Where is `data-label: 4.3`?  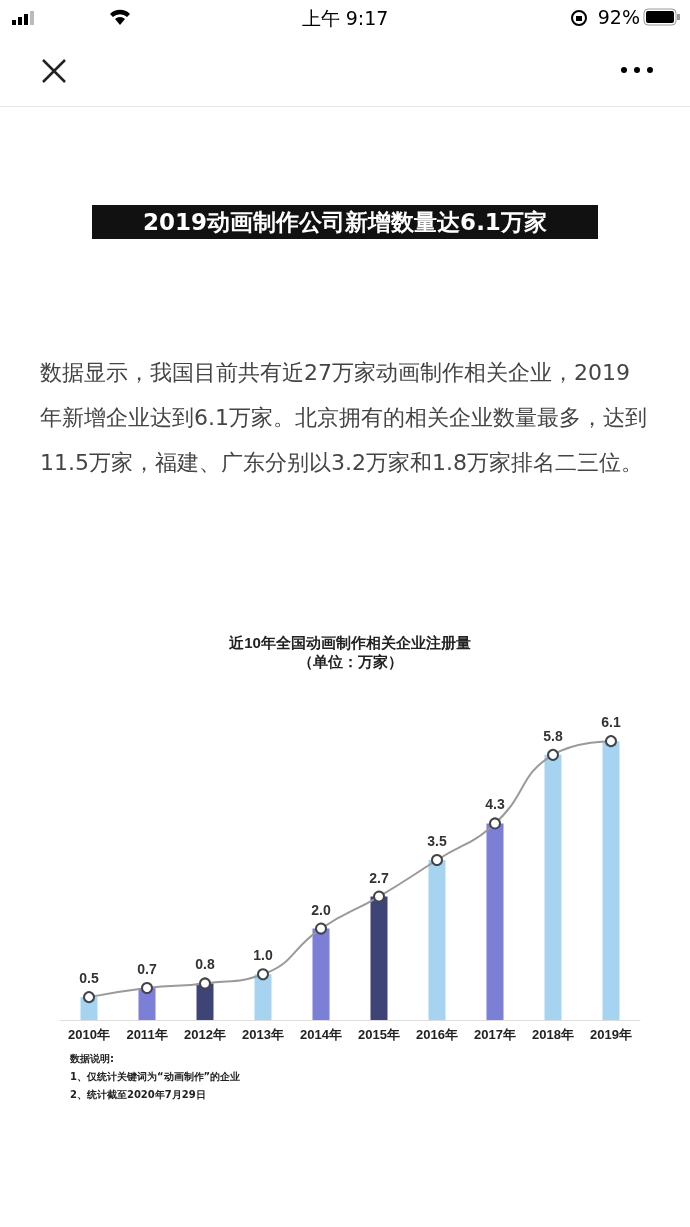 data-label: 4.3 is located at coordinates (495, 804).